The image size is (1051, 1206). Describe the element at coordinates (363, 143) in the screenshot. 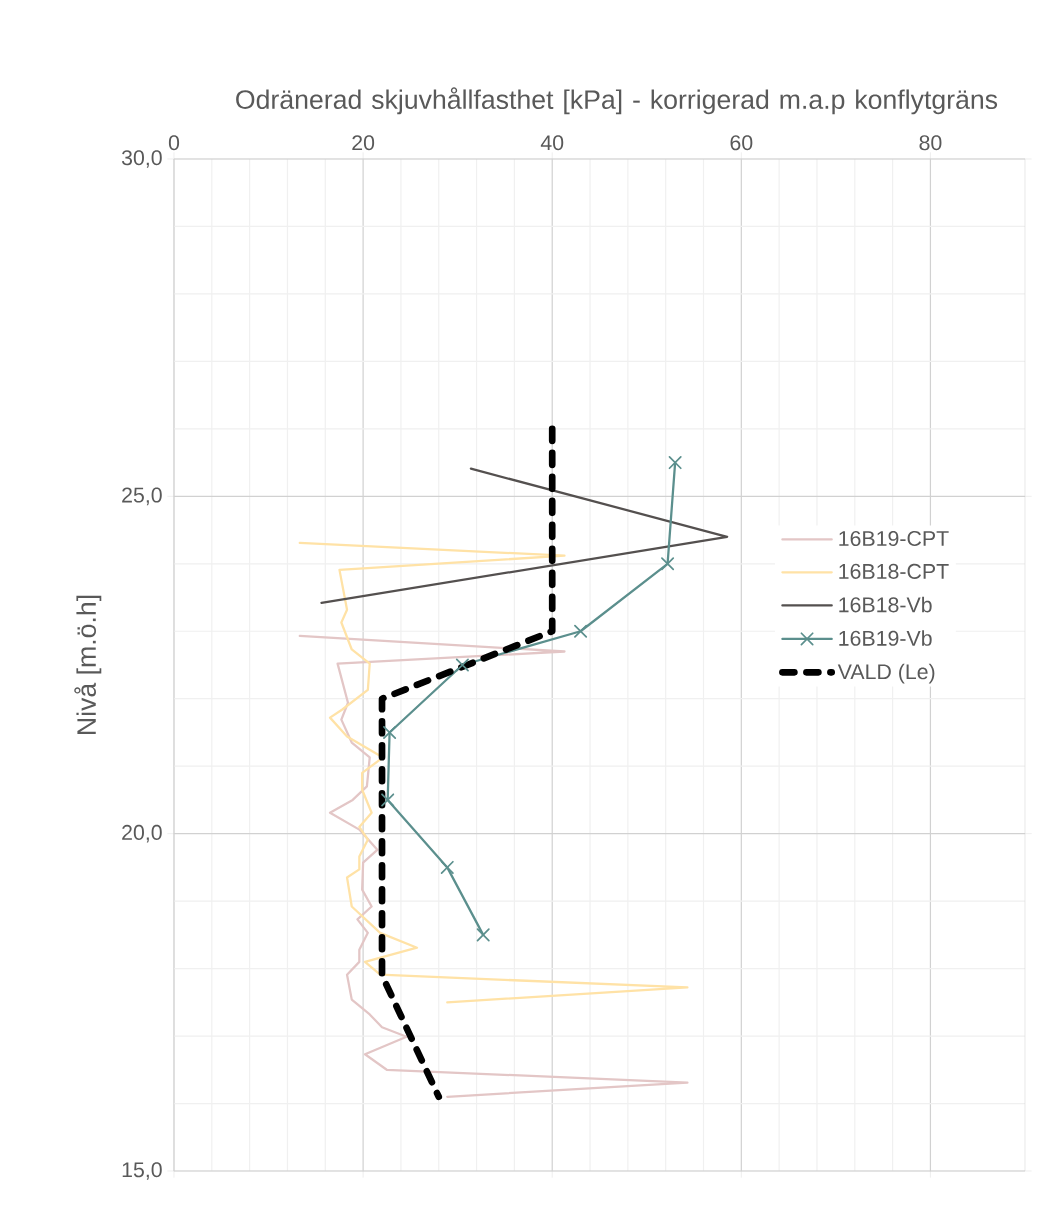

I see `x-tick-label: 20` at that location.